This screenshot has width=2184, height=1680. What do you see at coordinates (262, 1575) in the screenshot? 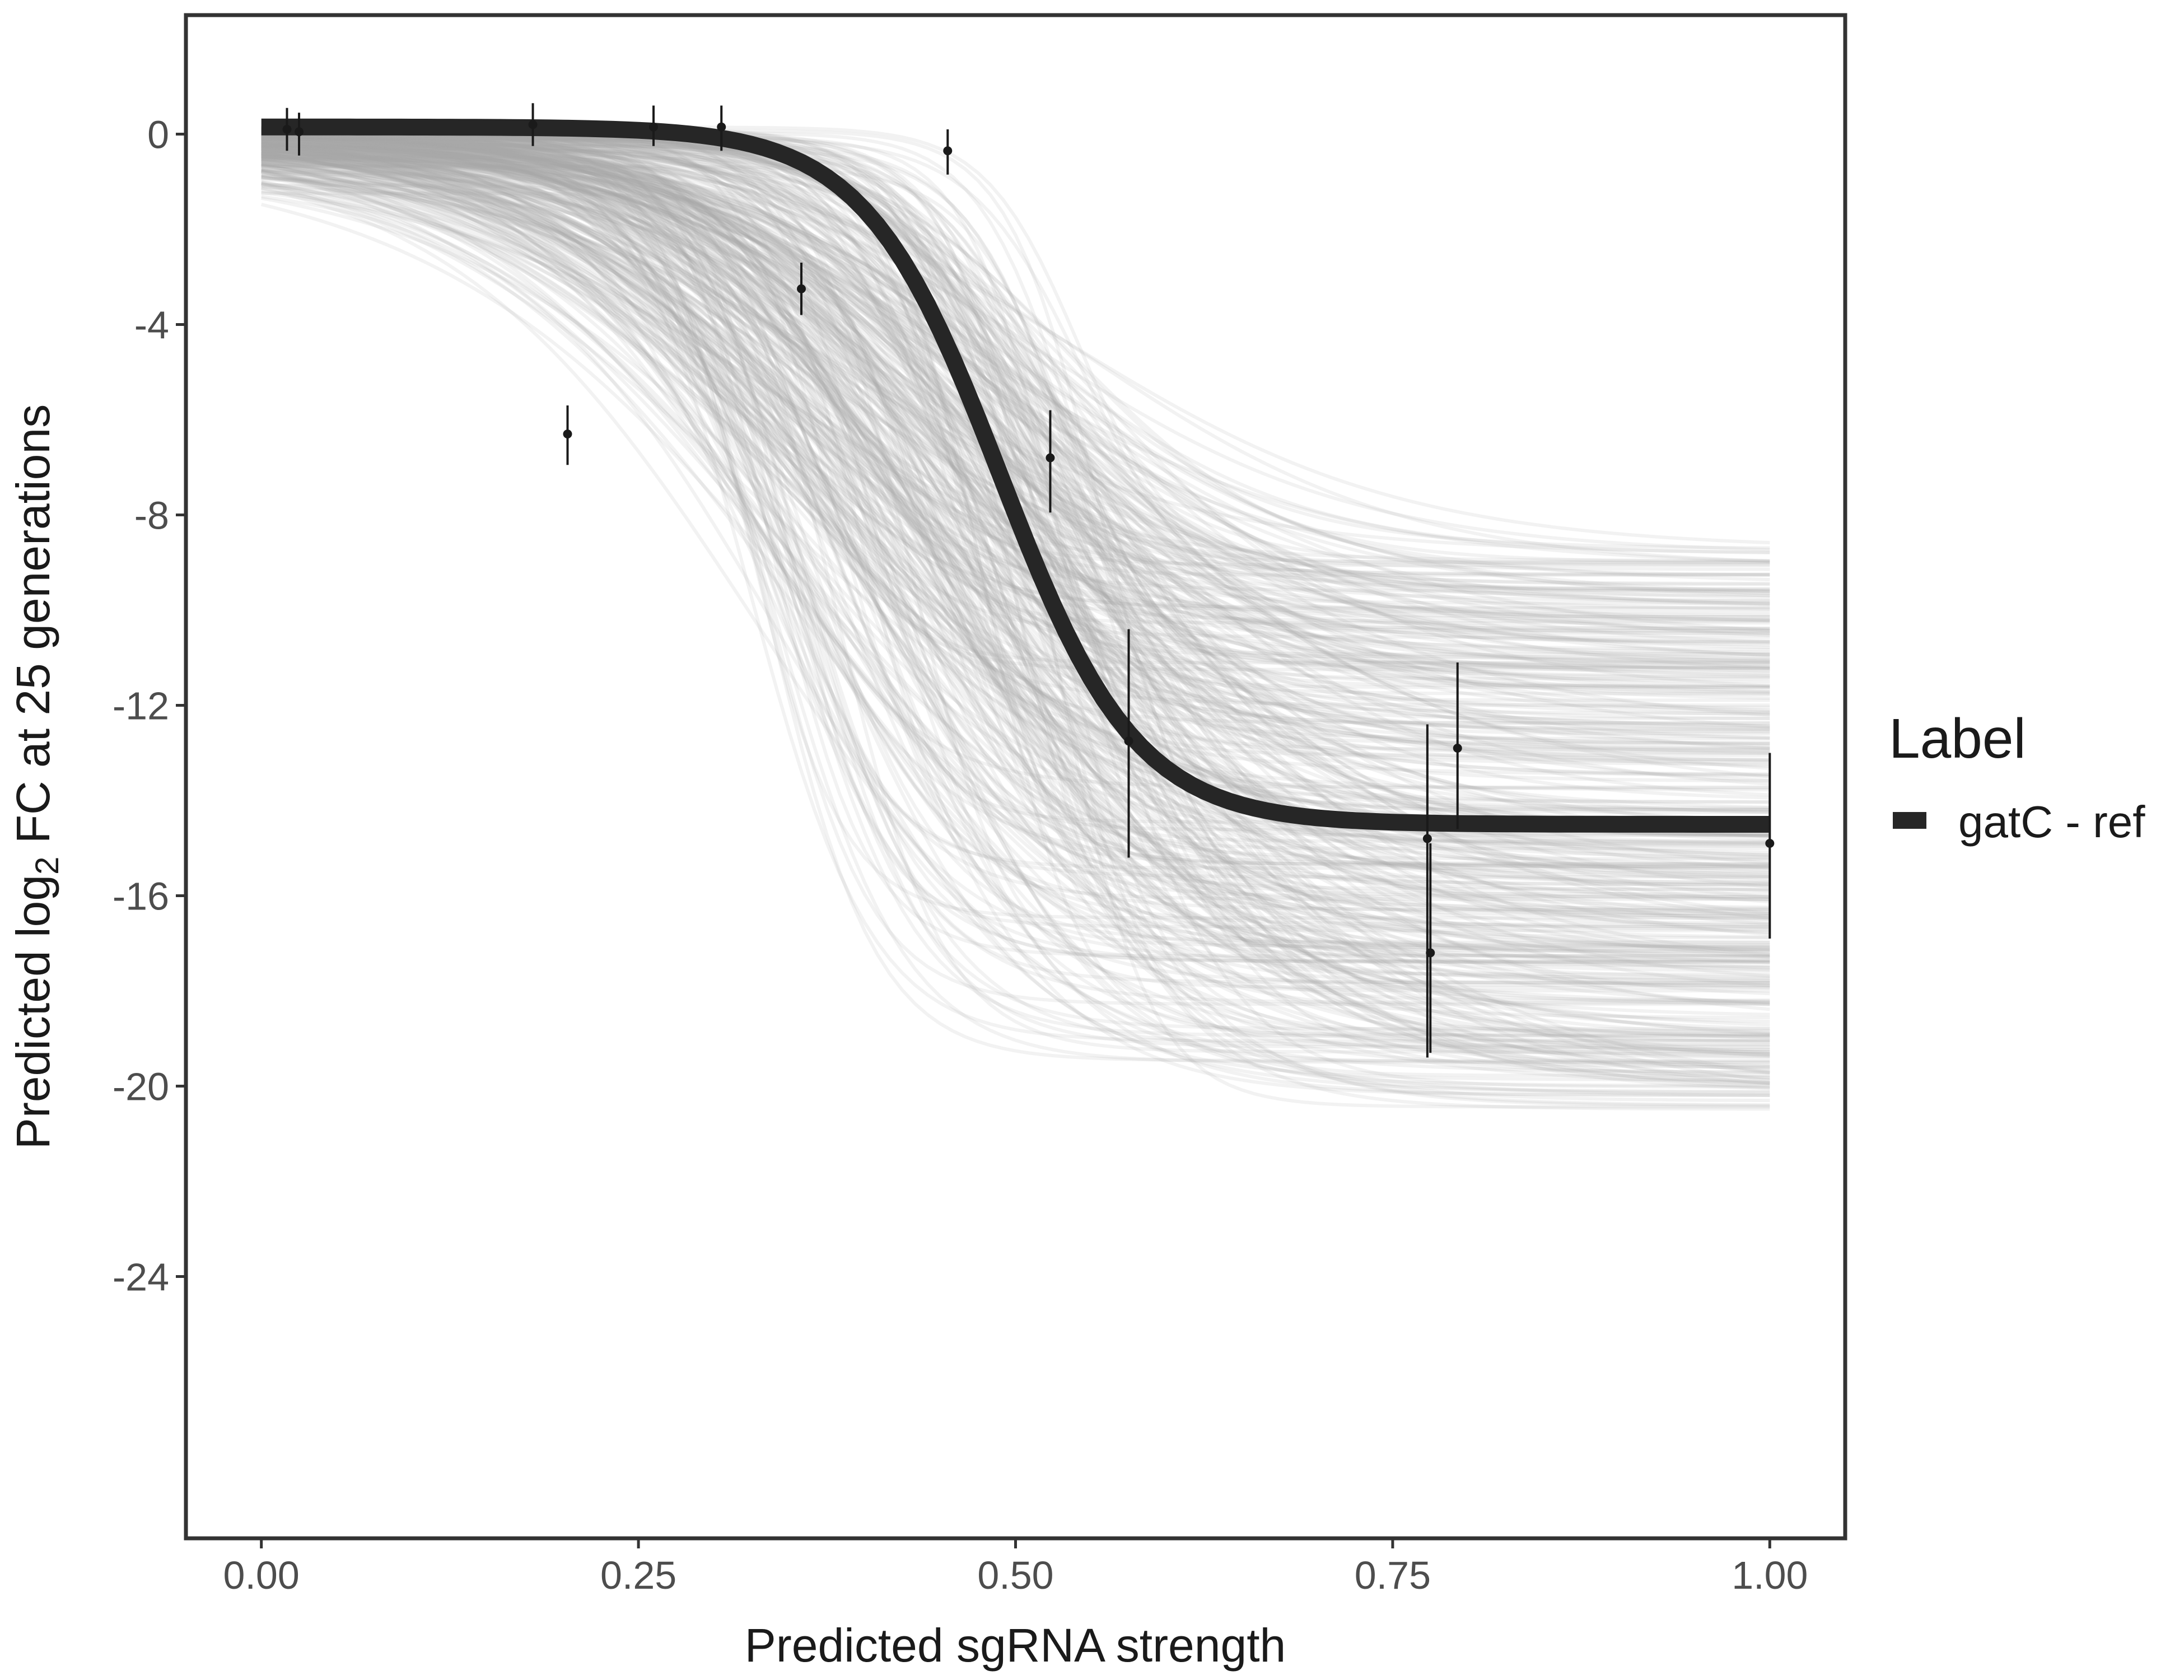
I see `x-tick-label: 0.00` at bounding box center [262, 1575].